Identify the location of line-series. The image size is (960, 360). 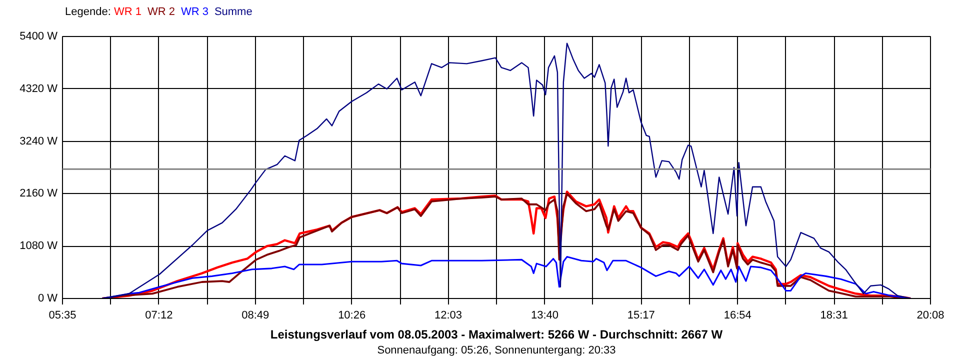
(507, 277).